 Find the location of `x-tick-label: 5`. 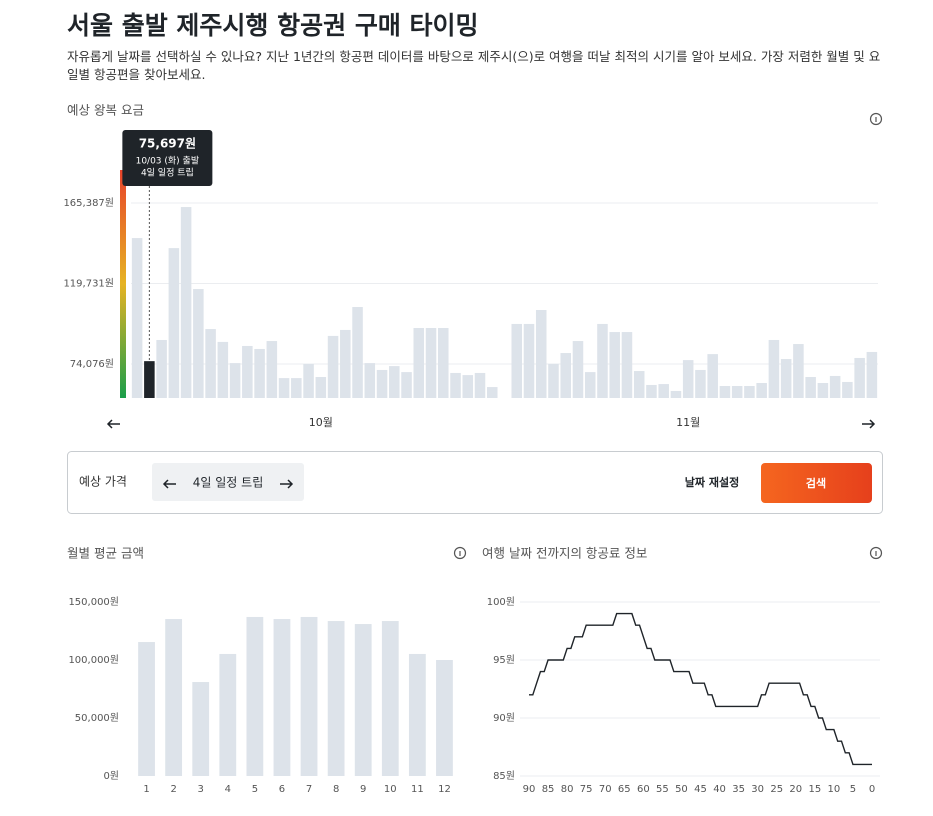

x-tick-label: 5 is located at coordinates (853, 789).